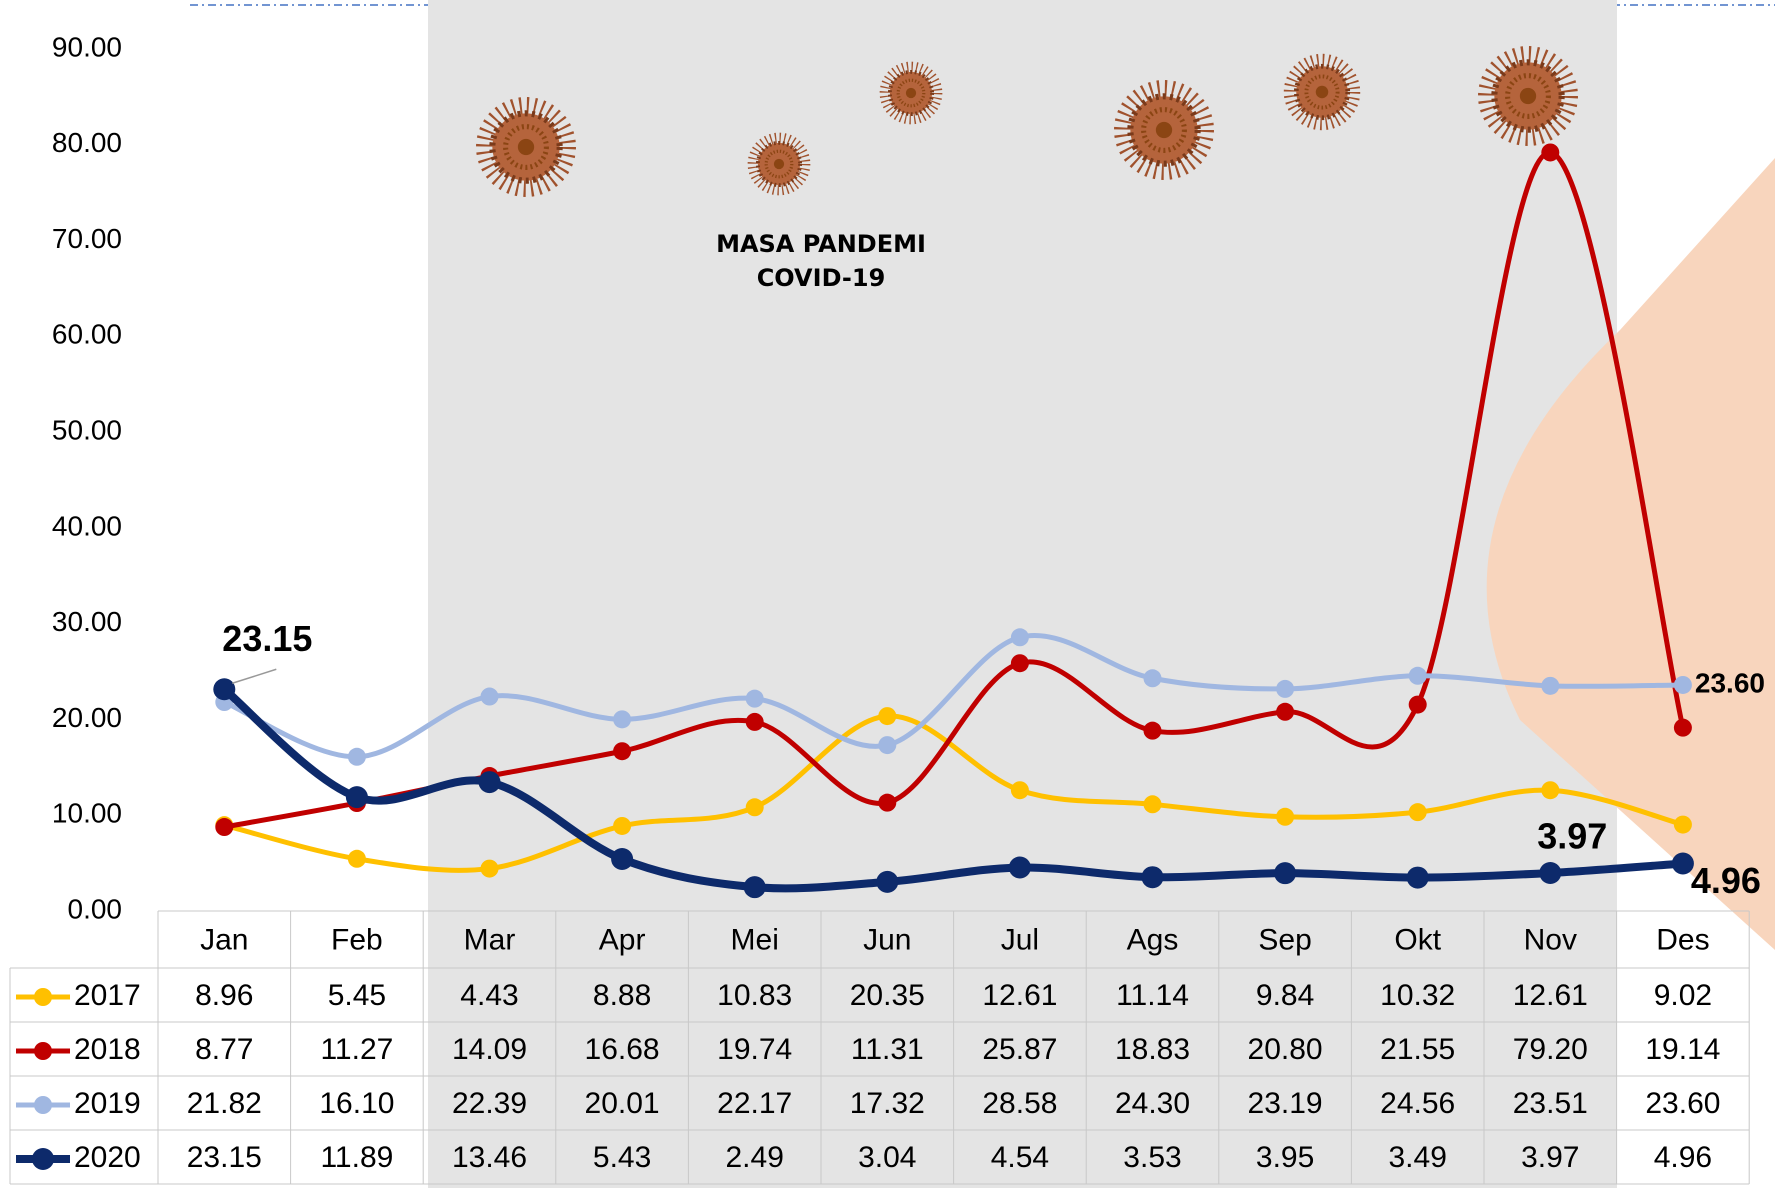  Describe the element at coordinates (357, 939) in the screenshot. I see `x-tick-label: Feb` at that location.